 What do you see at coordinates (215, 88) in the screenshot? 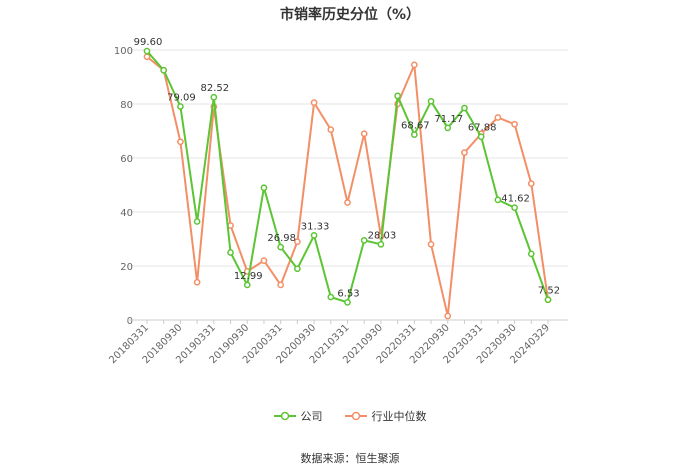
I see `data-label: 82.52` at bounding box center [215, 88].